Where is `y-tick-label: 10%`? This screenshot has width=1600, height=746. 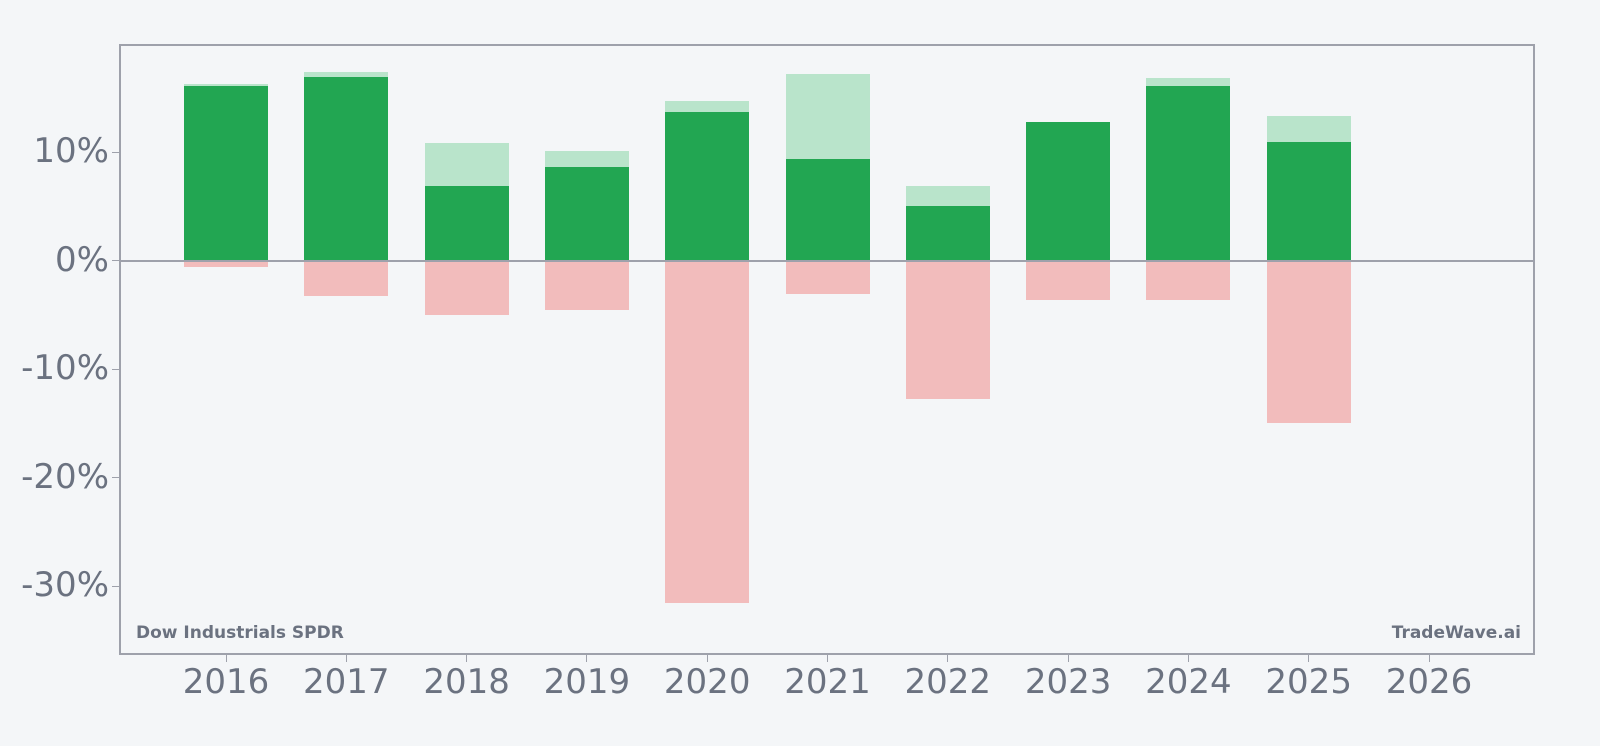
y-tick-label: 10% is located at coordinates (71, 151).